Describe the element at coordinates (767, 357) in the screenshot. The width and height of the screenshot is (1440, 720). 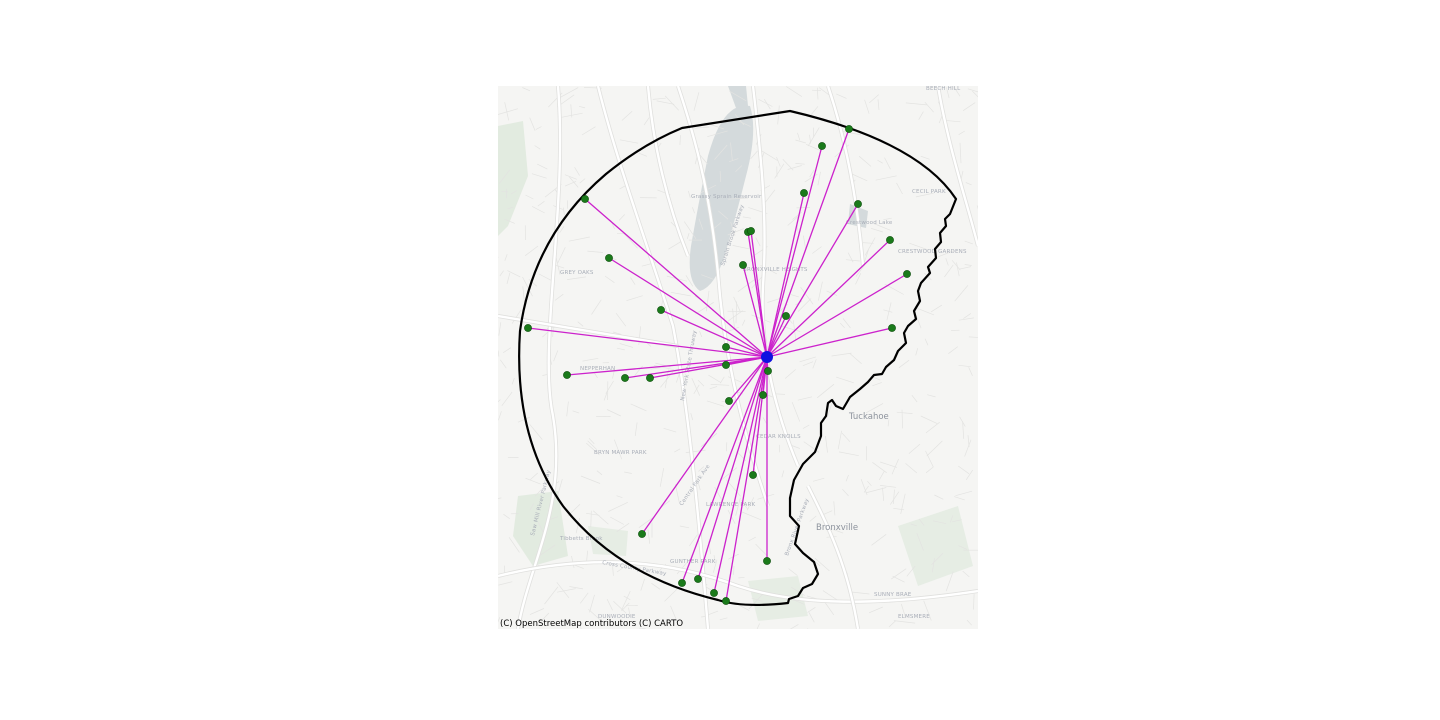
I see `hub-marker` at that location.